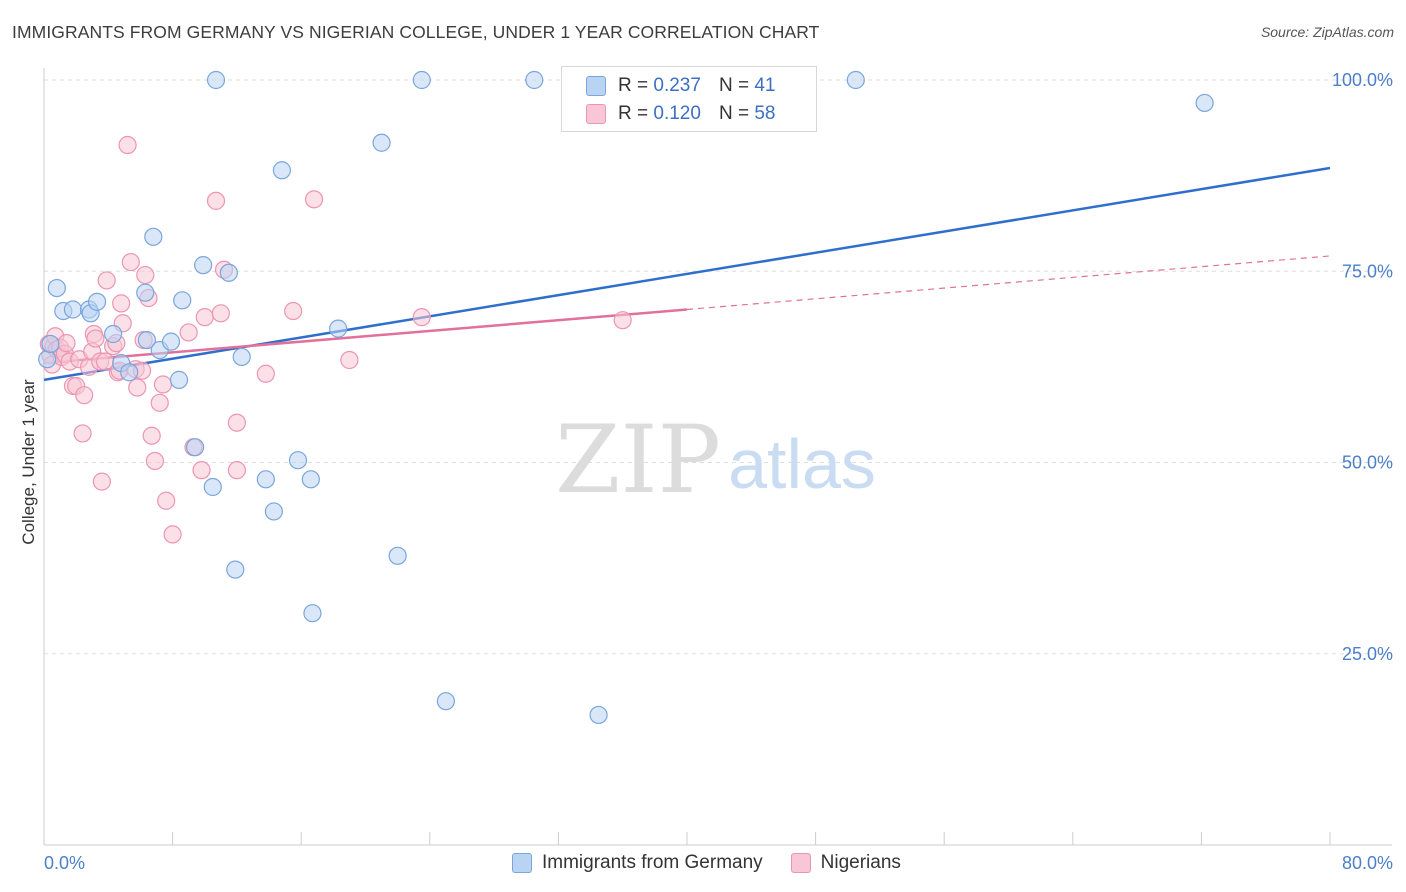  I want to click on x-tick-label: 80.0%, so click(1367, 863).